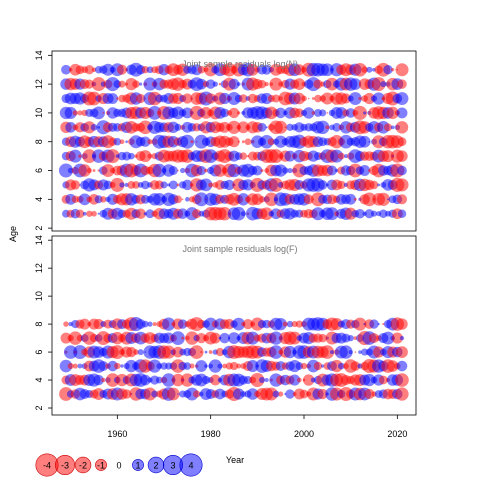 The height and width of the screenshot is (480, 480). I want to click on y-tick-label: 2, so click(39, 228).